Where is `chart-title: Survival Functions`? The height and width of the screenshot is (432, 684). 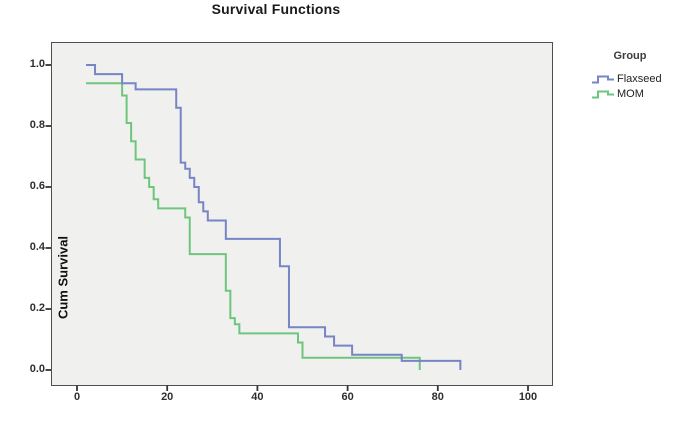 chart-title: Survival Functions is located at coordinates (276, 9).